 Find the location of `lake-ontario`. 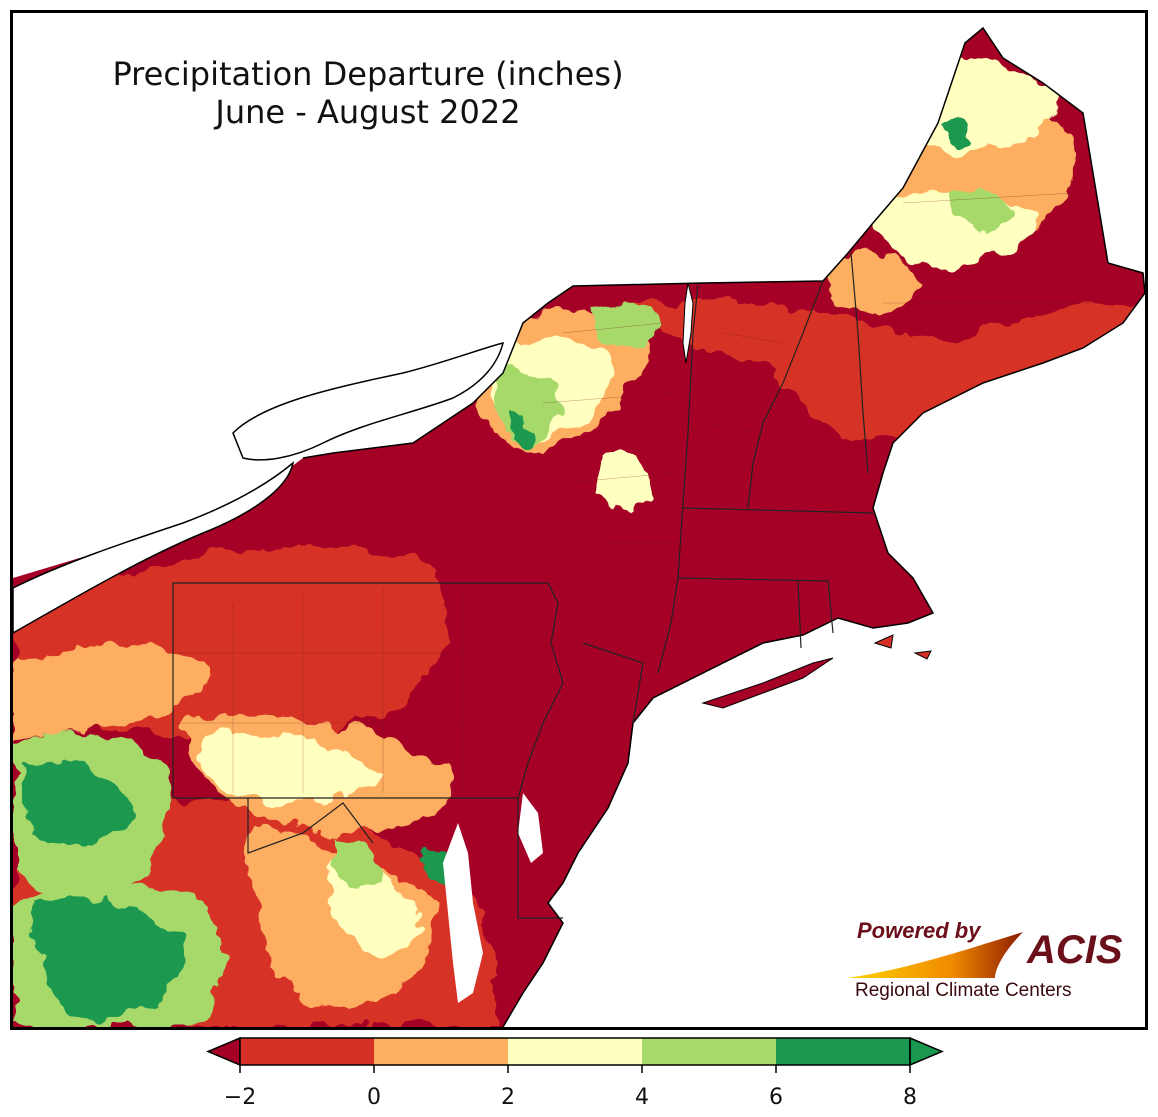

lake-ontario is located at coordinates (368, 401).